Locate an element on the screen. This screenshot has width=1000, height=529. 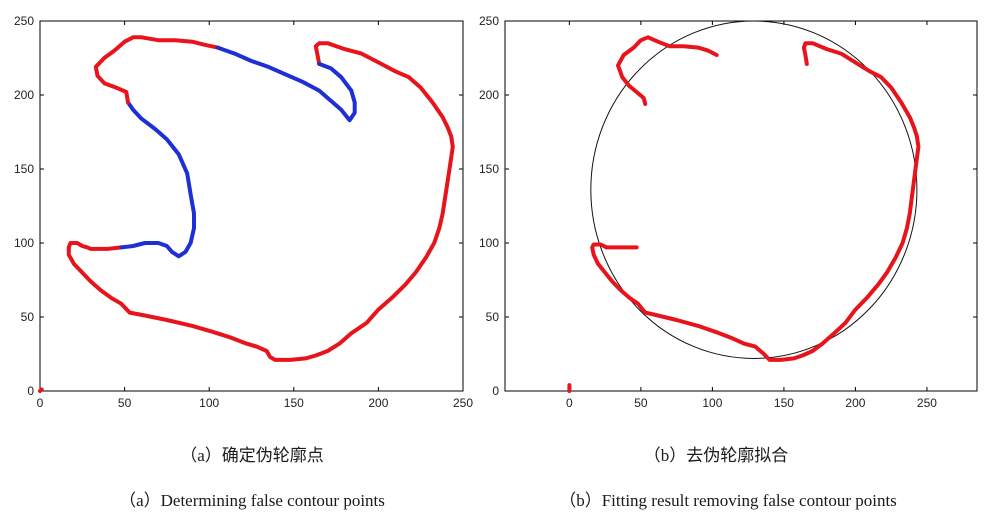
panel-b-caption-cn: （b）去伪轮廓拟合 is located at coordinates (716, 455).